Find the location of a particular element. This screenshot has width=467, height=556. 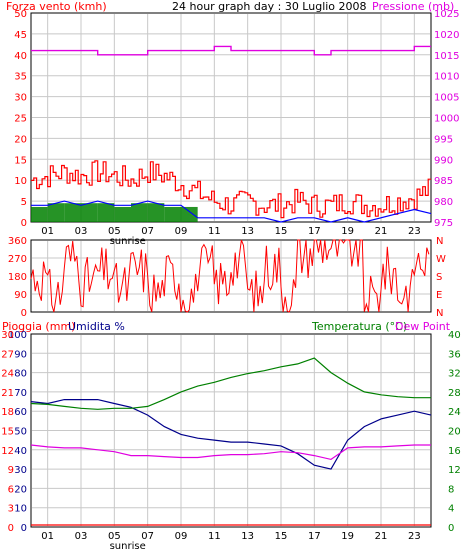

temperature-tick-label: 12 is located at coordinates (454, 470).